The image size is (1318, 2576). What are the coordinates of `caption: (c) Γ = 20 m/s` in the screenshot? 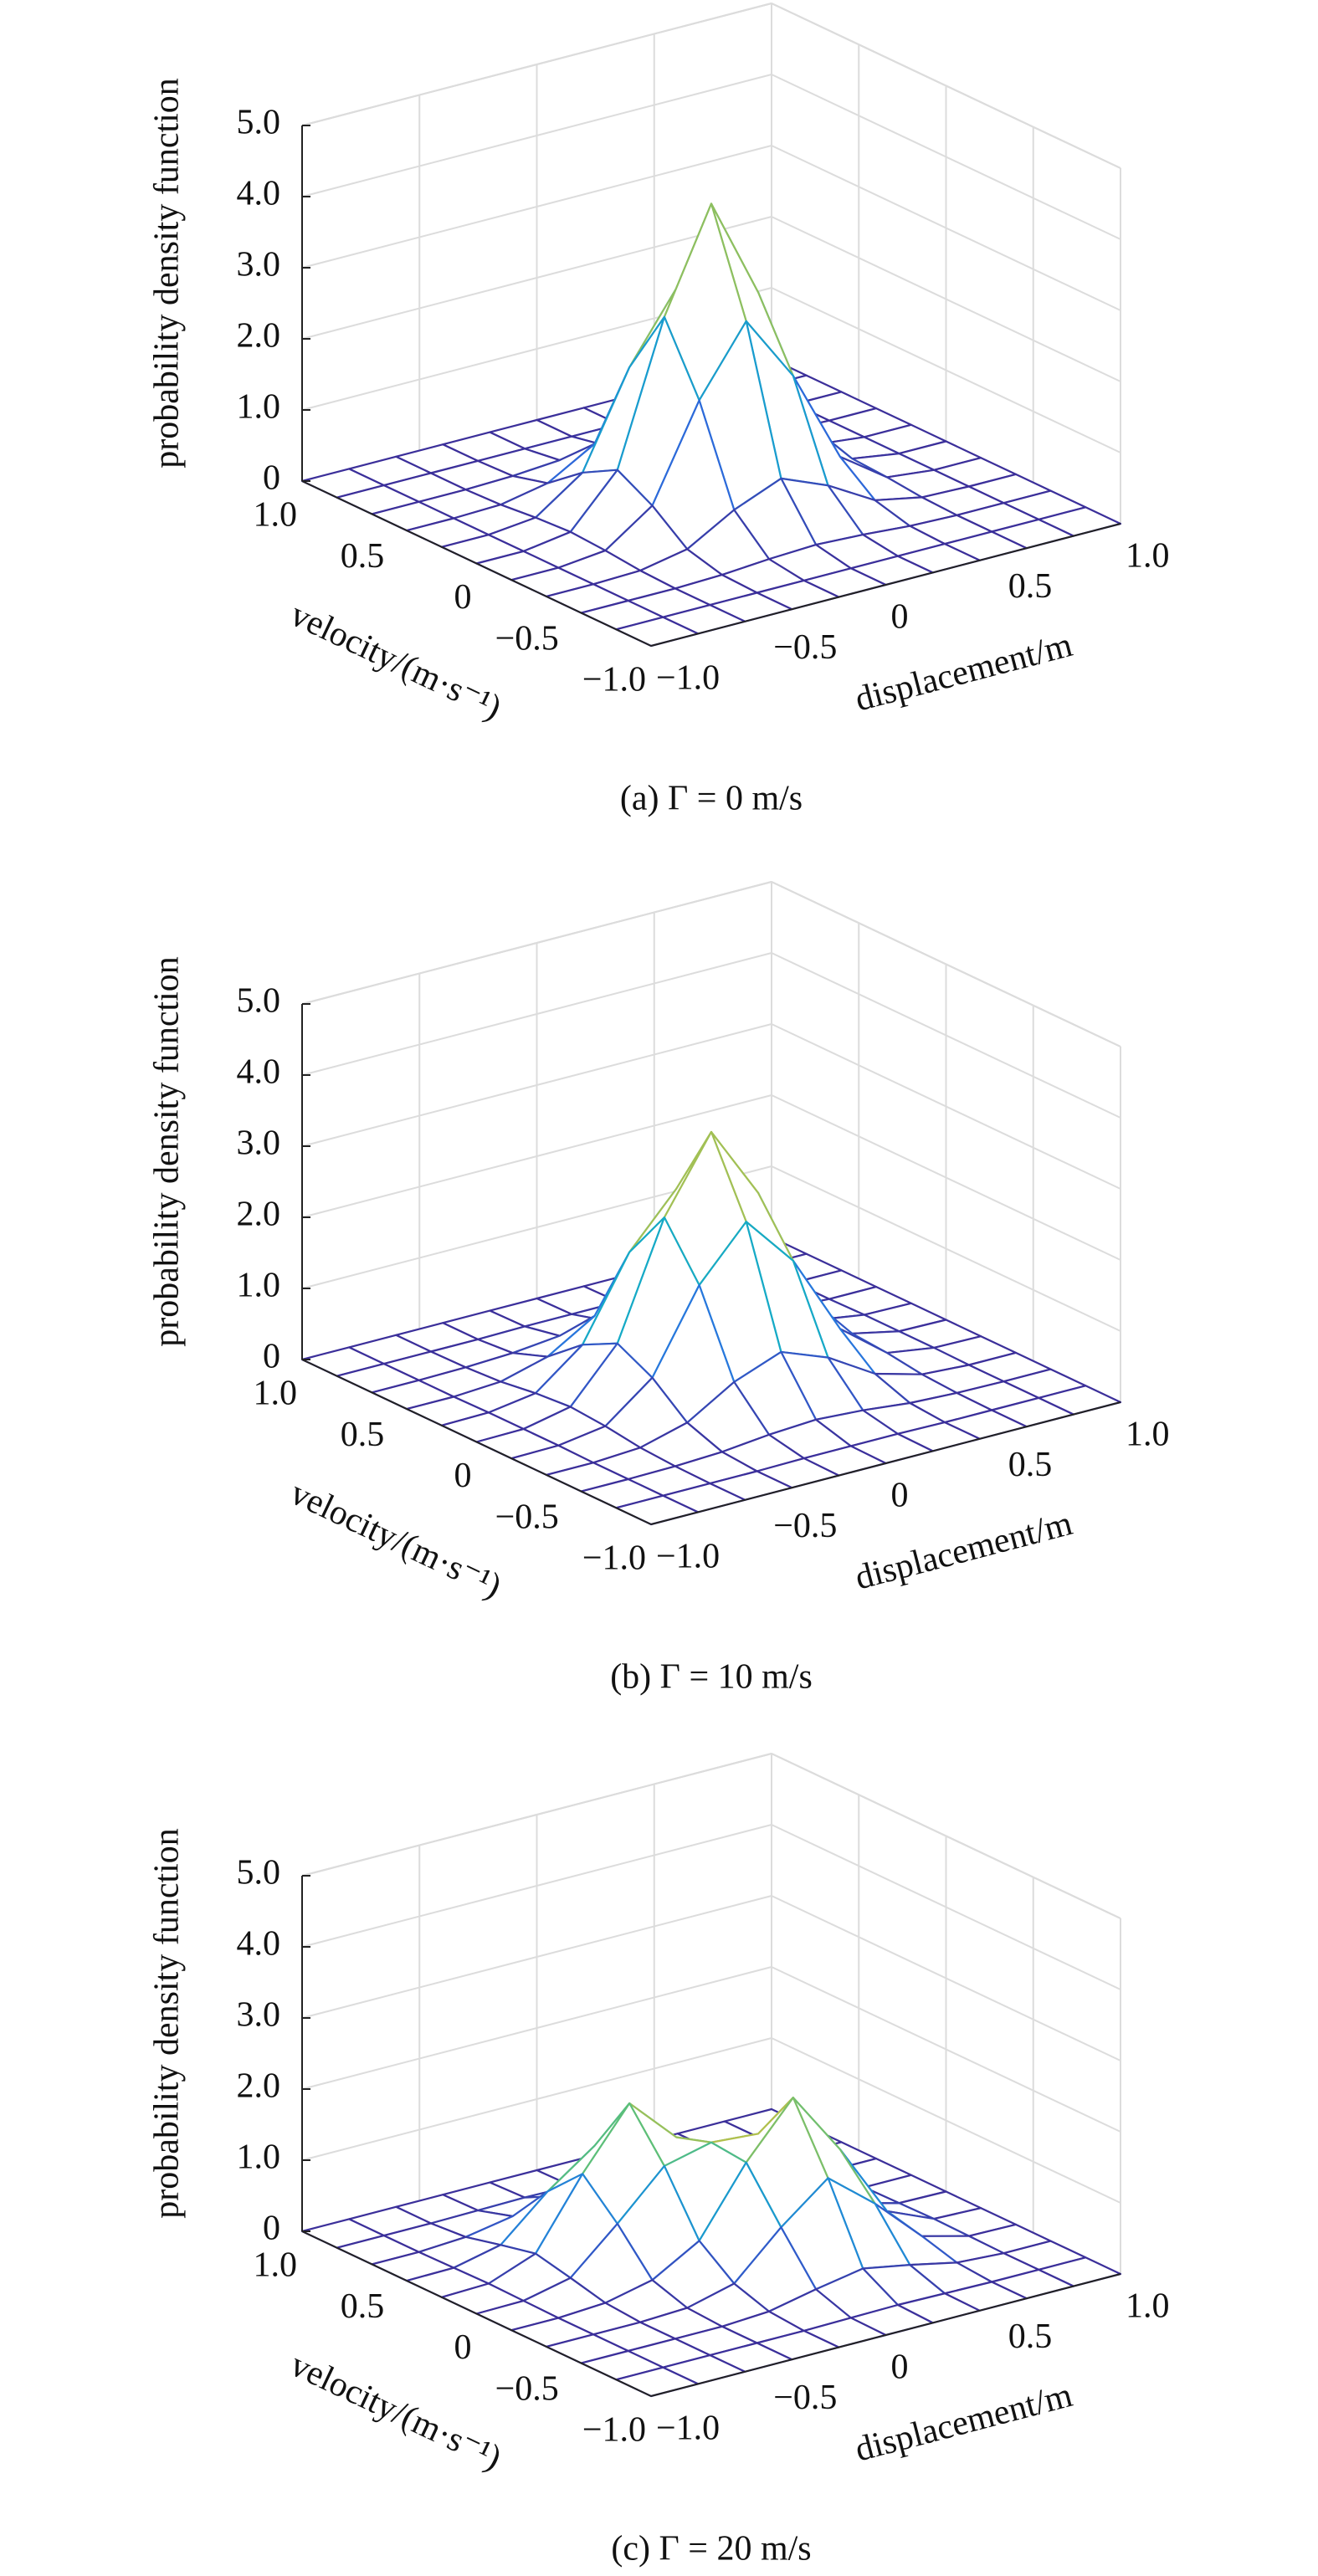 It's located at (711, 2549).